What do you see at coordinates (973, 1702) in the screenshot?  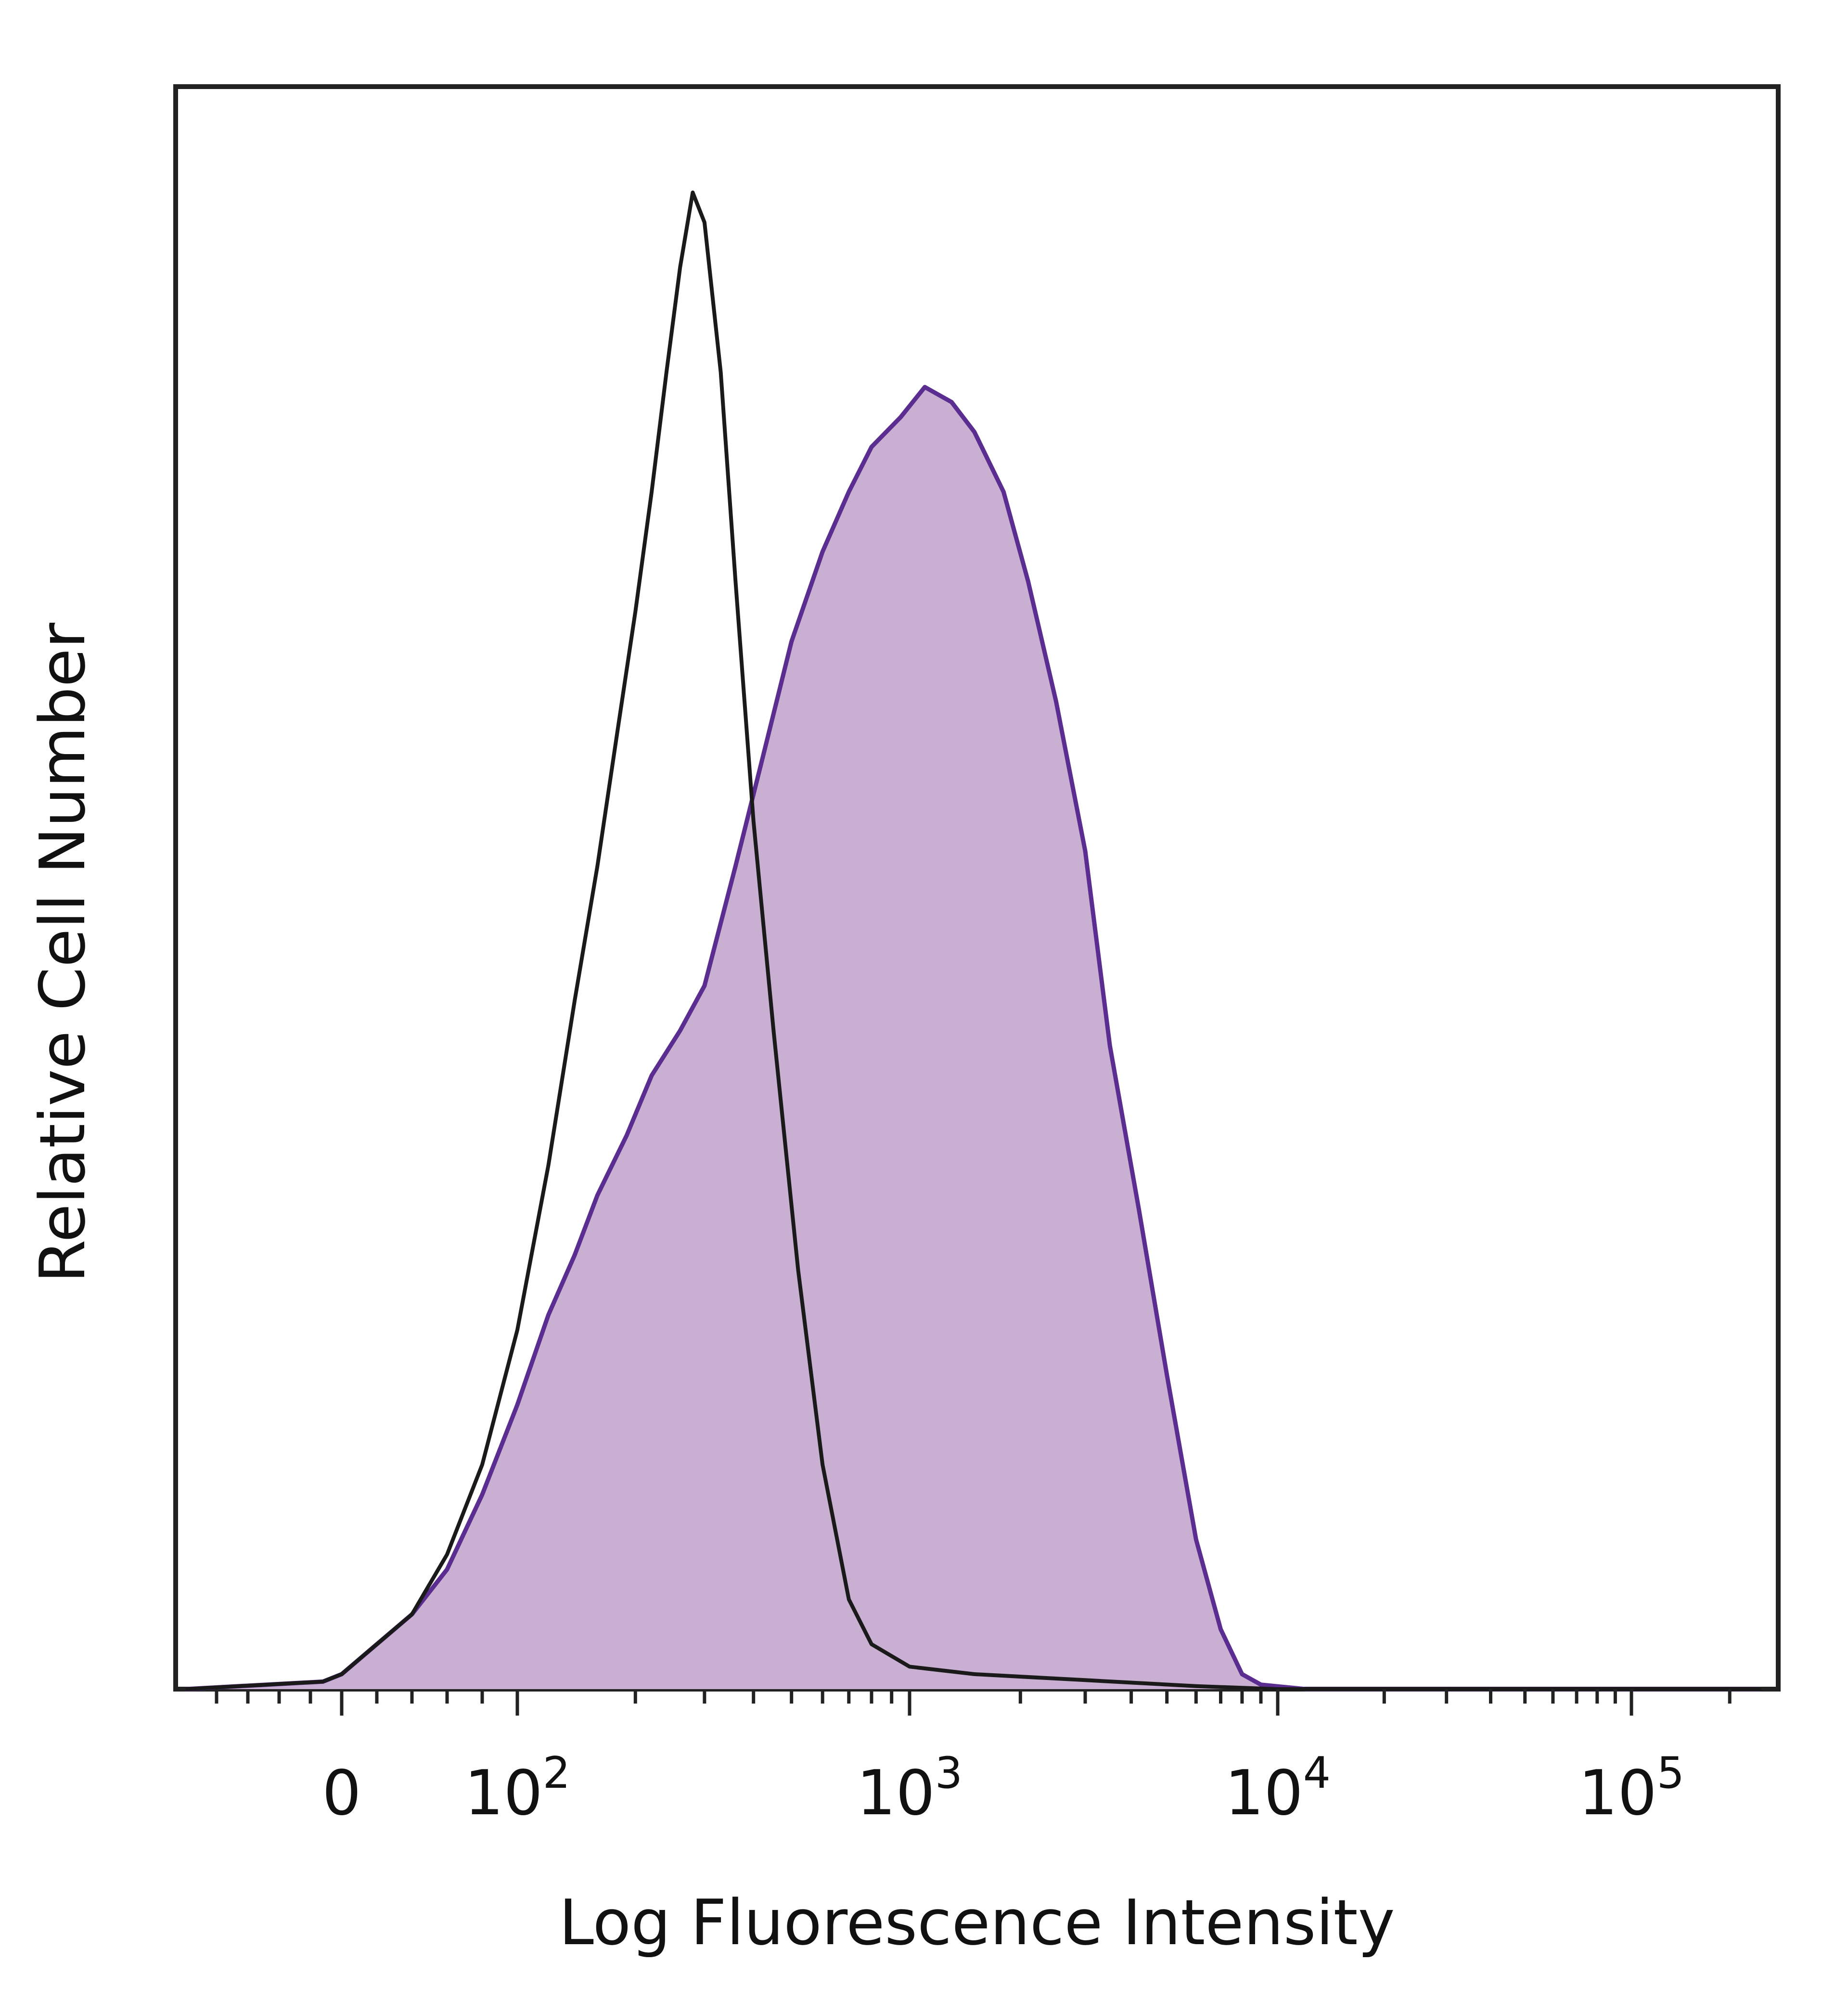 I see `x-axis-ticks` at bounding box center [973, 1702].